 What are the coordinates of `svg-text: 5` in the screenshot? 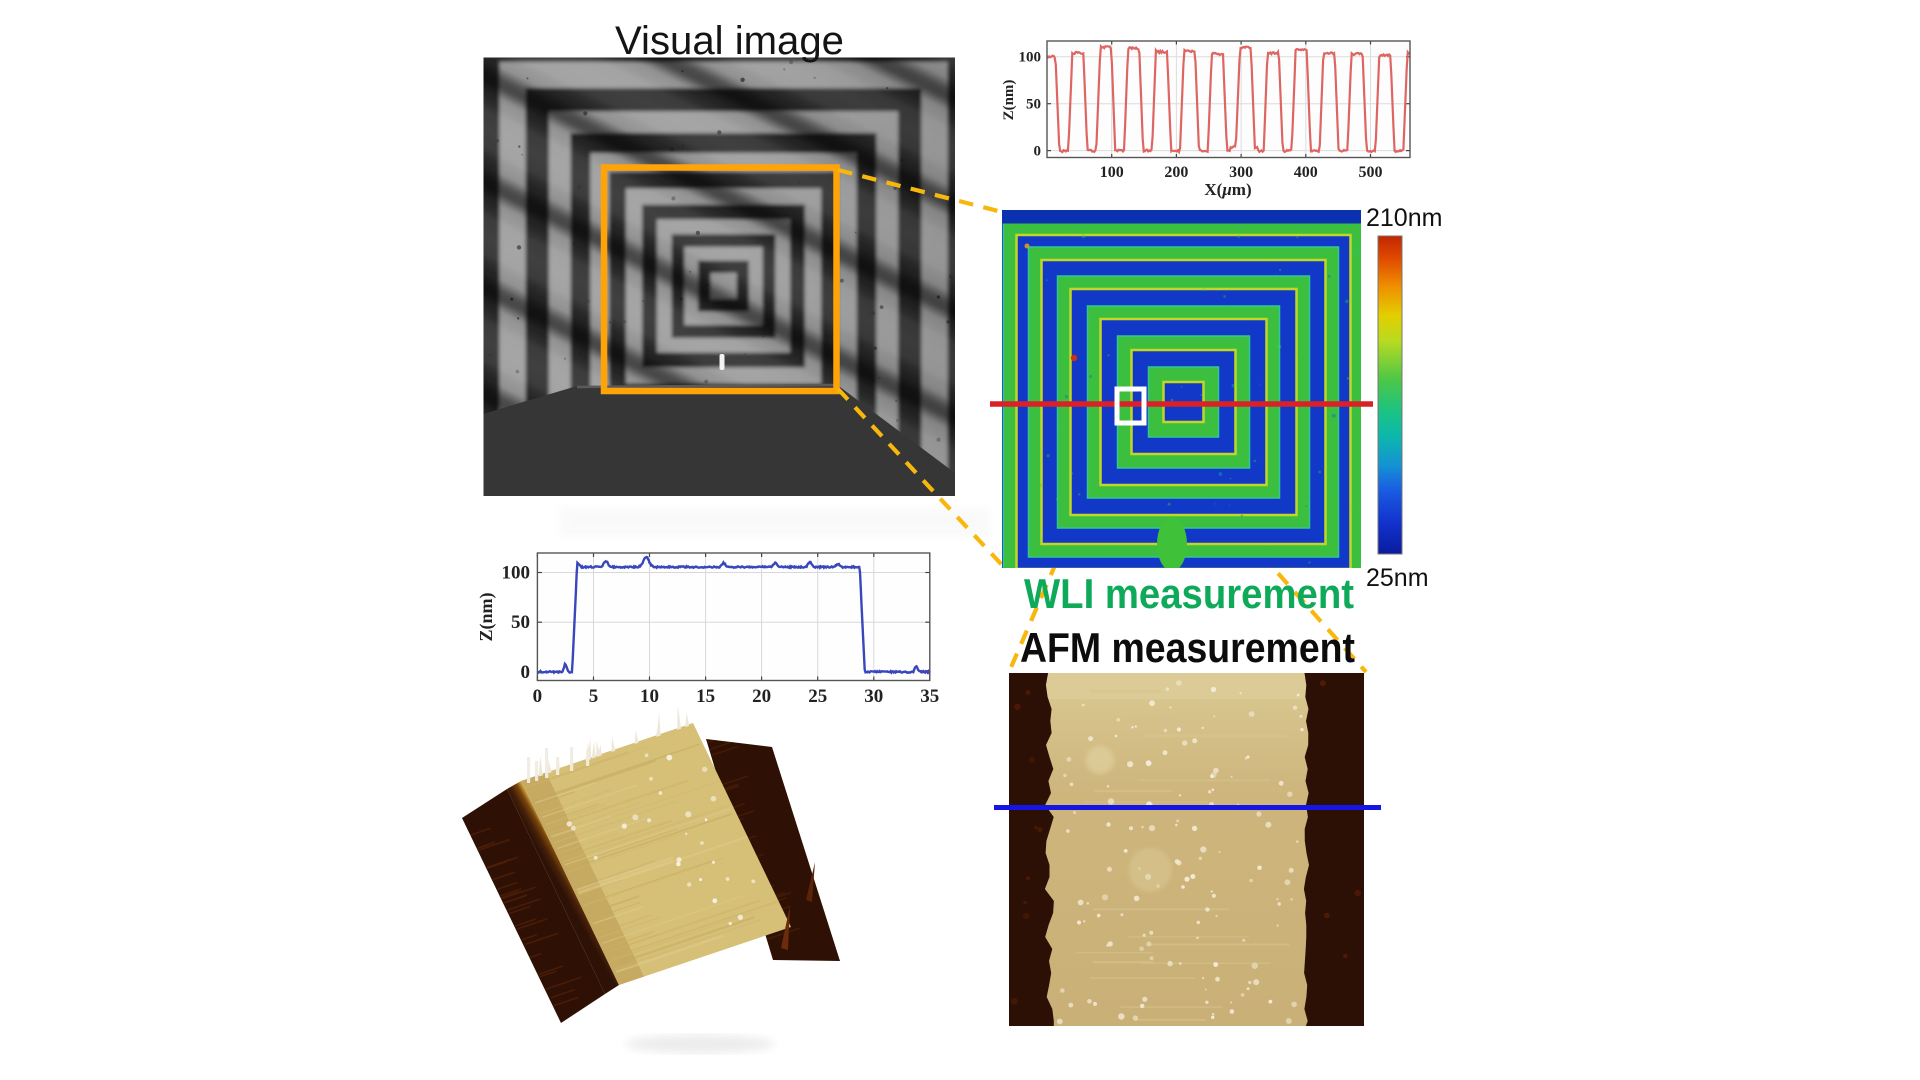 It's located at (594, 696).